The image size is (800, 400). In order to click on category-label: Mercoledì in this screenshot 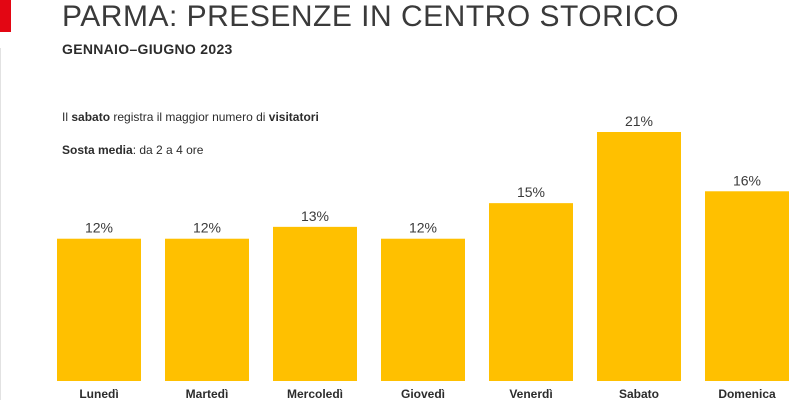, I will do `click(315, 393)`.